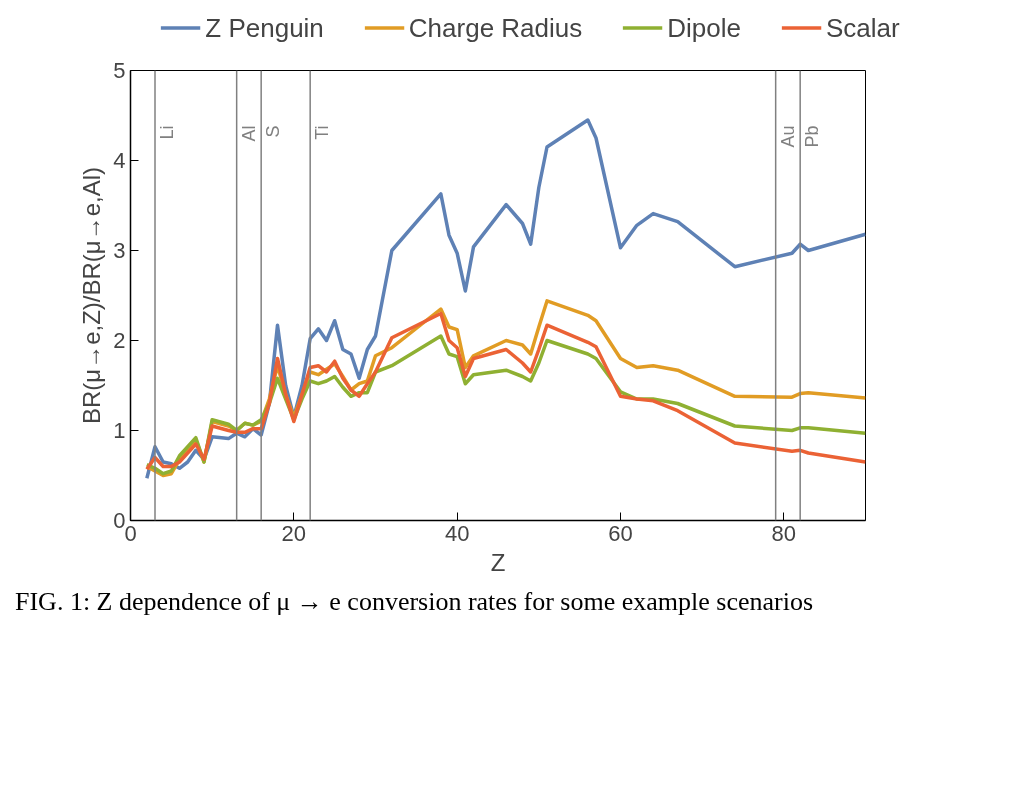 Image resolution: width=1021 pixels, height=808 pixels. Describe the element at coordinates (119, 430) in the screenshot. I see `y-tick-label: 1` at that location.